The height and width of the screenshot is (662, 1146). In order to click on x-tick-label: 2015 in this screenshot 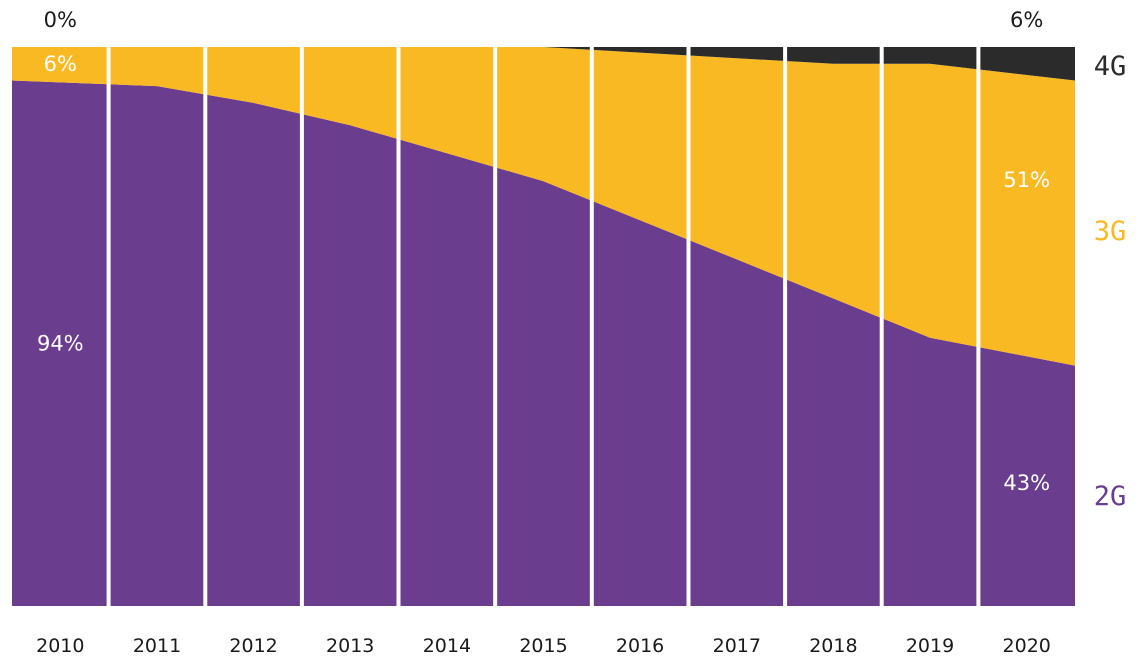, I will do `click(543, 646)`.